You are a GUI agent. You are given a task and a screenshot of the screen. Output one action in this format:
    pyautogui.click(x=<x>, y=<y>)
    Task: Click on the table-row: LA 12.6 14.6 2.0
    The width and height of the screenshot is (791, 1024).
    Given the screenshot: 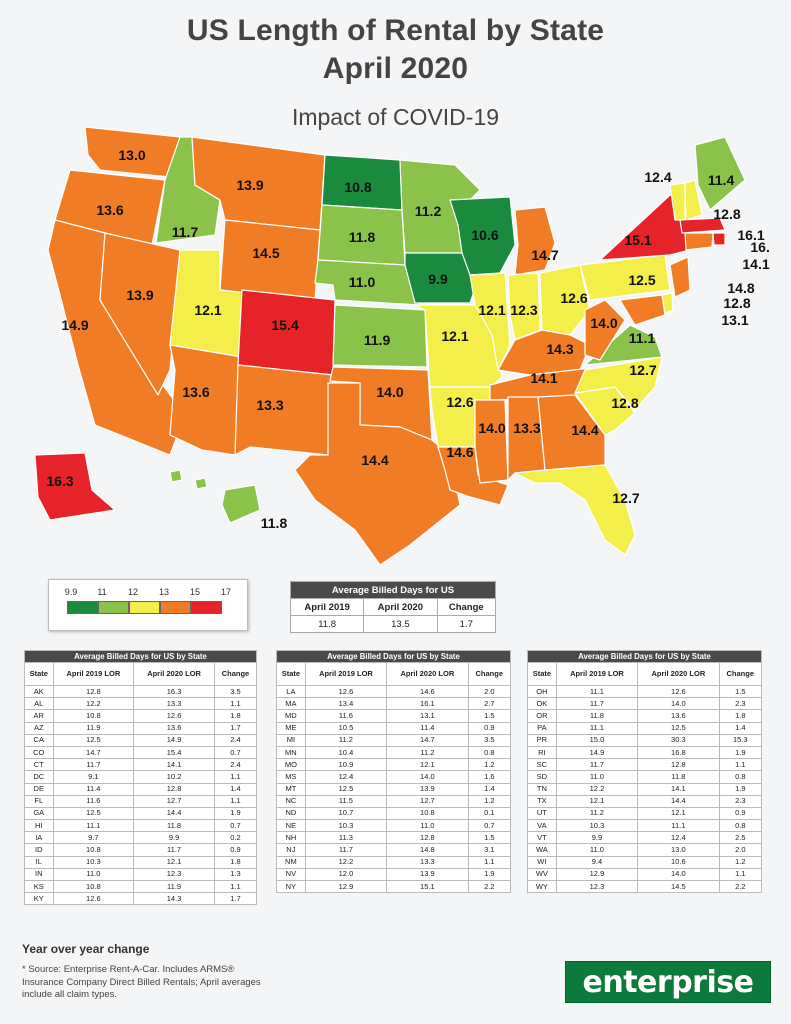 What is the action you would take?
    pyautogui.click(x=394, y=691)
    